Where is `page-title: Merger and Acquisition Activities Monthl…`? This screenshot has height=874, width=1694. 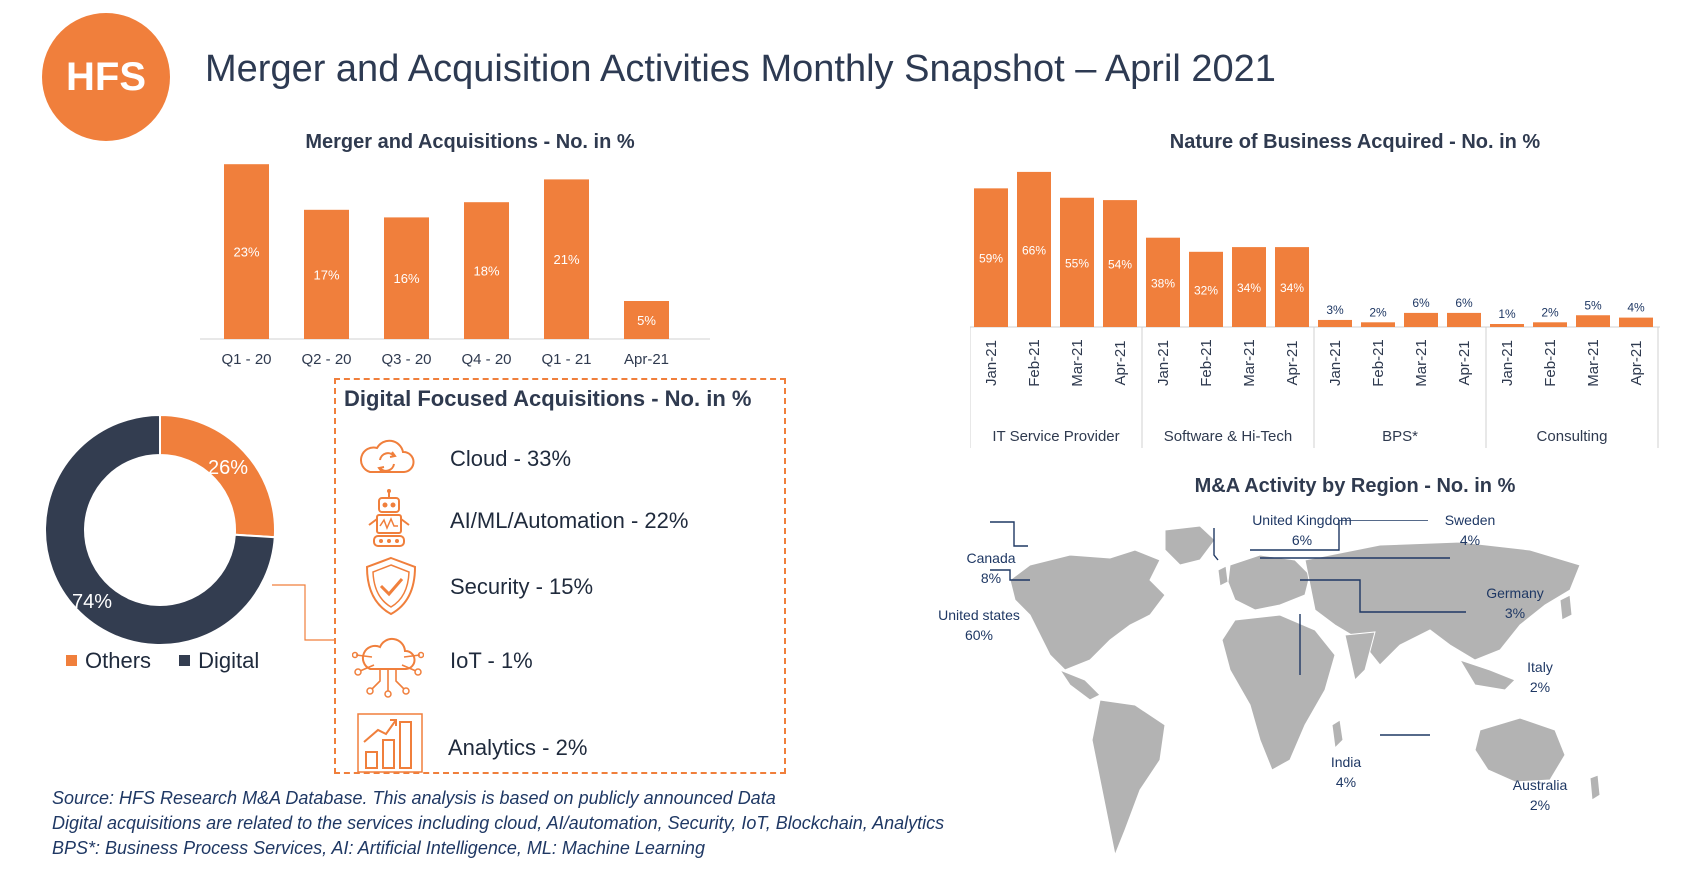
page-title: Merger and Acquisition Activities Monthl… is located at coordinates (740, 69).